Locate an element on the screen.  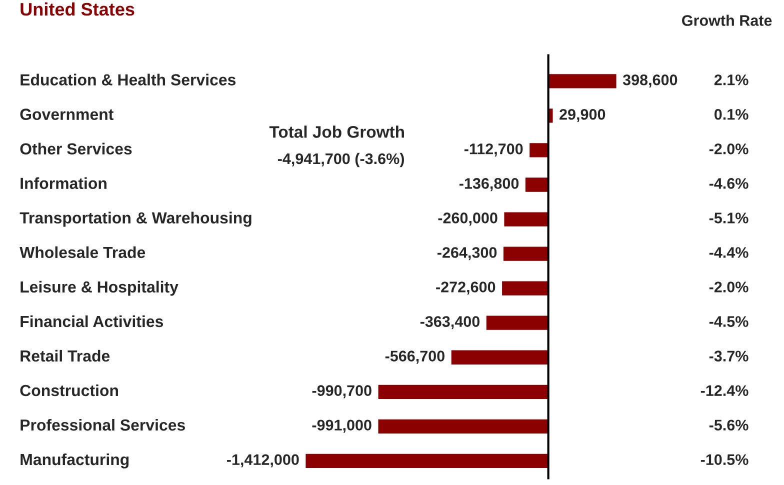
y-tick-label: Construction is located at coordinates (69, 390).